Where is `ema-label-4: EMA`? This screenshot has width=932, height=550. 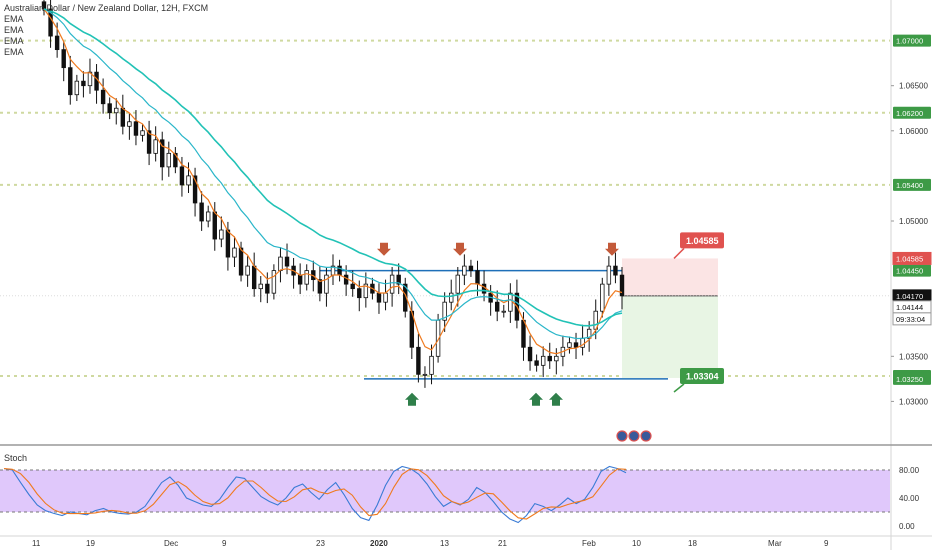 ema-label-4: EMA is located at coordinates (14, 52).